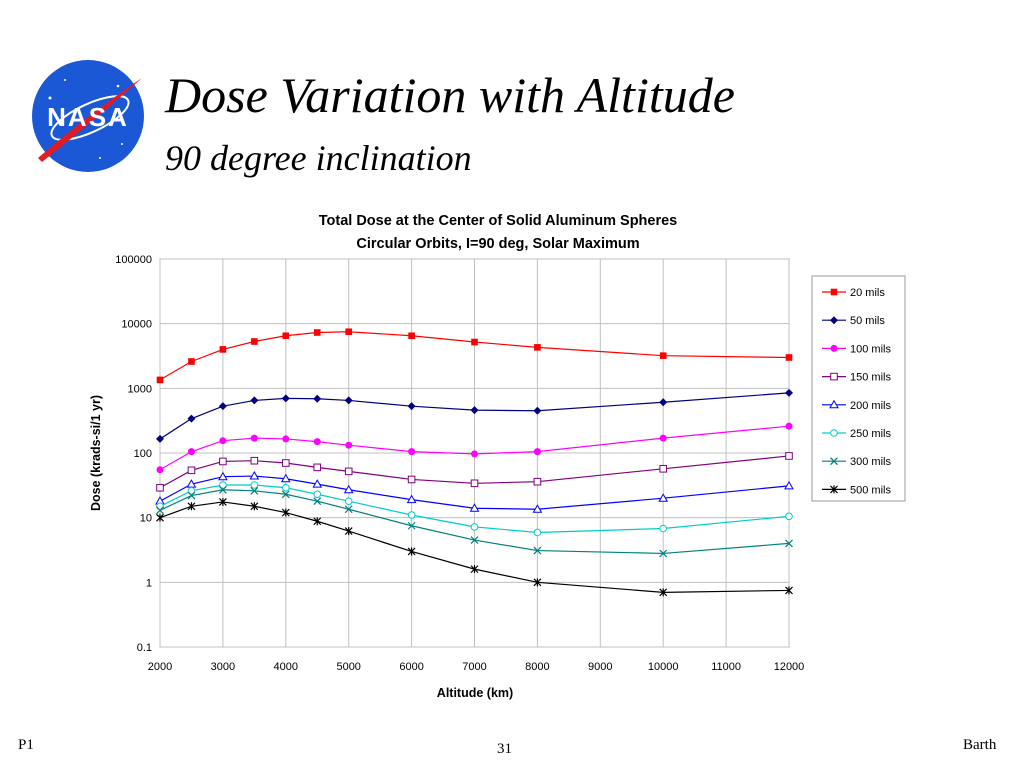 This screenshot has height=768, width=1024. I want to click on legend-label: 500 mils, so click(870, 490).